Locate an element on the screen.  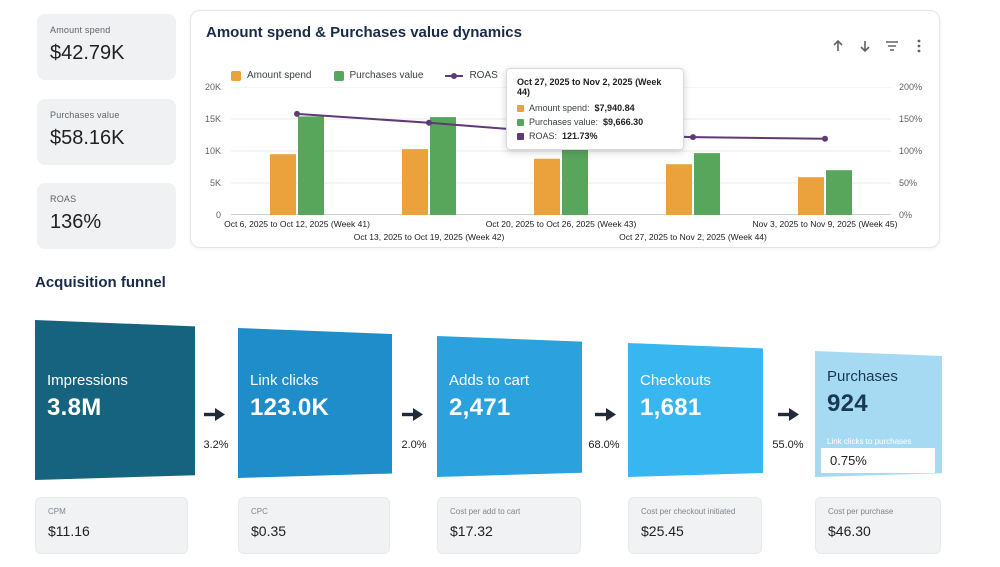
funnel-step-value: 2,471 is located at coordinates (480, 407).